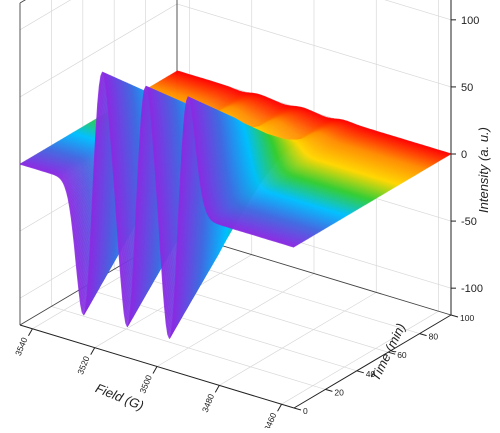 This screenshot has height=433, width=500. I want to click on field-tick-label: 3500, so click(145, 384).